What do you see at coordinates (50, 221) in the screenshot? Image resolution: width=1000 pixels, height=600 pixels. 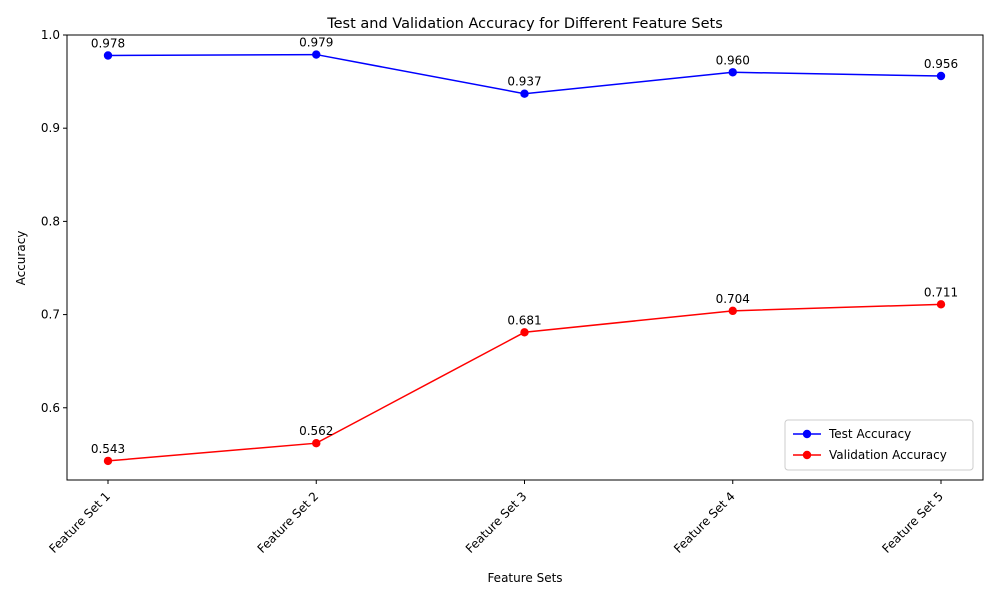 I see `y-tick-label: 0.8` at bounding box center [50, 221].